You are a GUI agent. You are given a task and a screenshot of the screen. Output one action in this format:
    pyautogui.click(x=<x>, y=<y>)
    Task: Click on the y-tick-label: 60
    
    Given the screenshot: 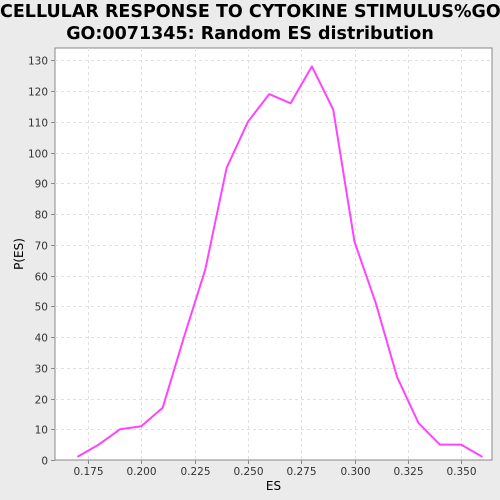 What is the action you would take?
    pyautogui.click(x=41, y=278)
    